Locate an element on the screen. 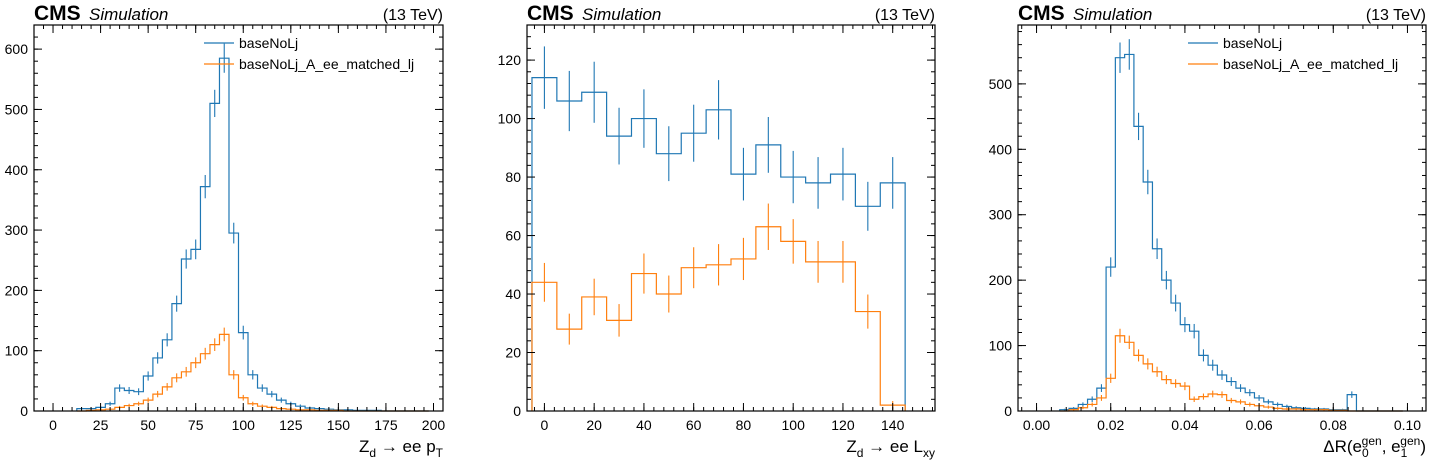 This screenshot has width=1432, height=463. y-tick-label: 600 is located at coordinates (17, 49).